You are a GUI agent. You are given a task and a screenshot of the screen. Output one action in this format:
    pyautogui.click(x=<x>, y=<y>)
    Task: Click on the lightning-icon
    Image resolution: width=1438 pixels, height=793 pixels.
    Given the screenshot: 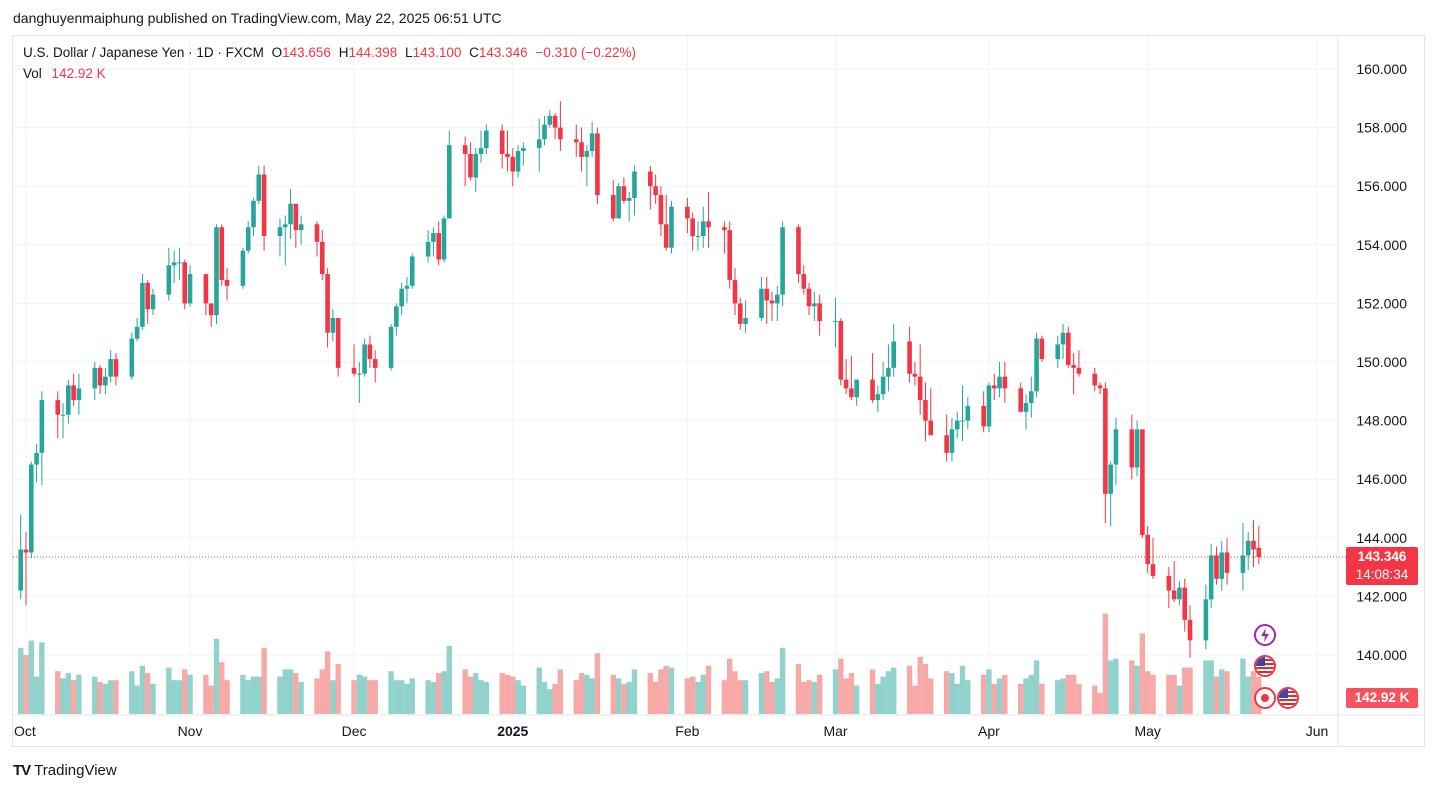 What is the action you would take?
    pyautogui.click(x=1265, y=635)
    